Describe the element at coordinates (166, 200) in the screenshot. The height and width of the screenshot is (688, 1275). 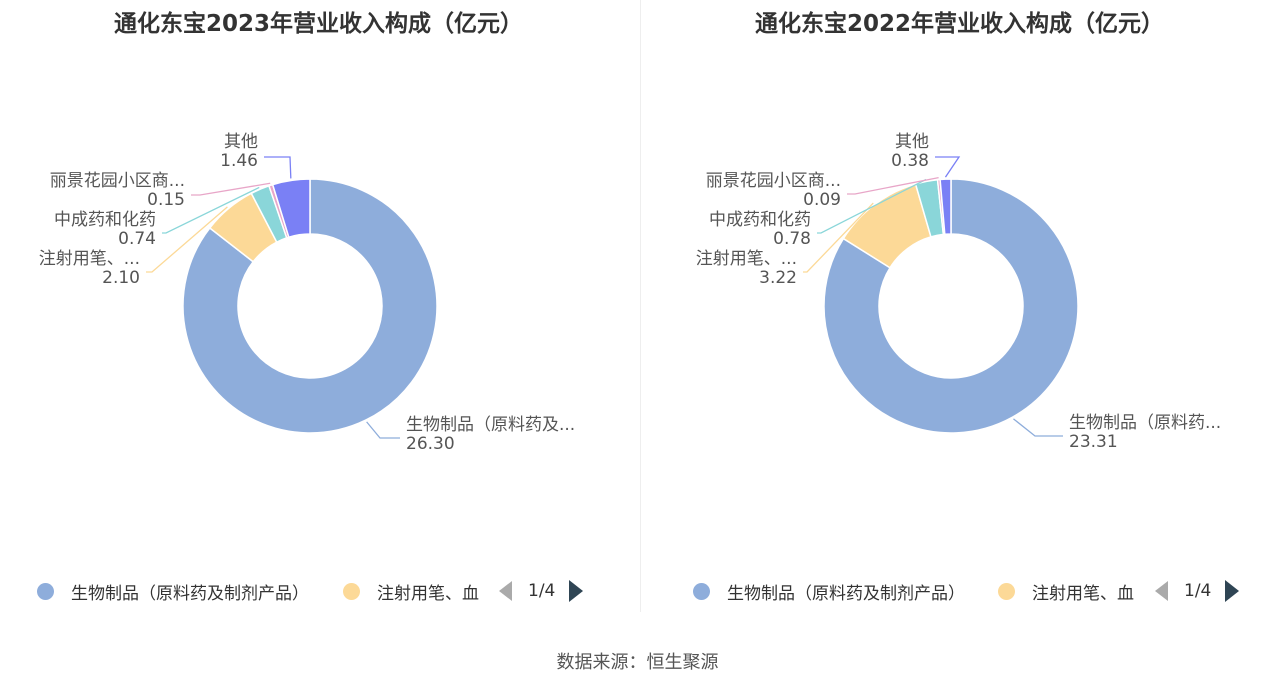
I see `slice-value-label: 0.15` at that location.